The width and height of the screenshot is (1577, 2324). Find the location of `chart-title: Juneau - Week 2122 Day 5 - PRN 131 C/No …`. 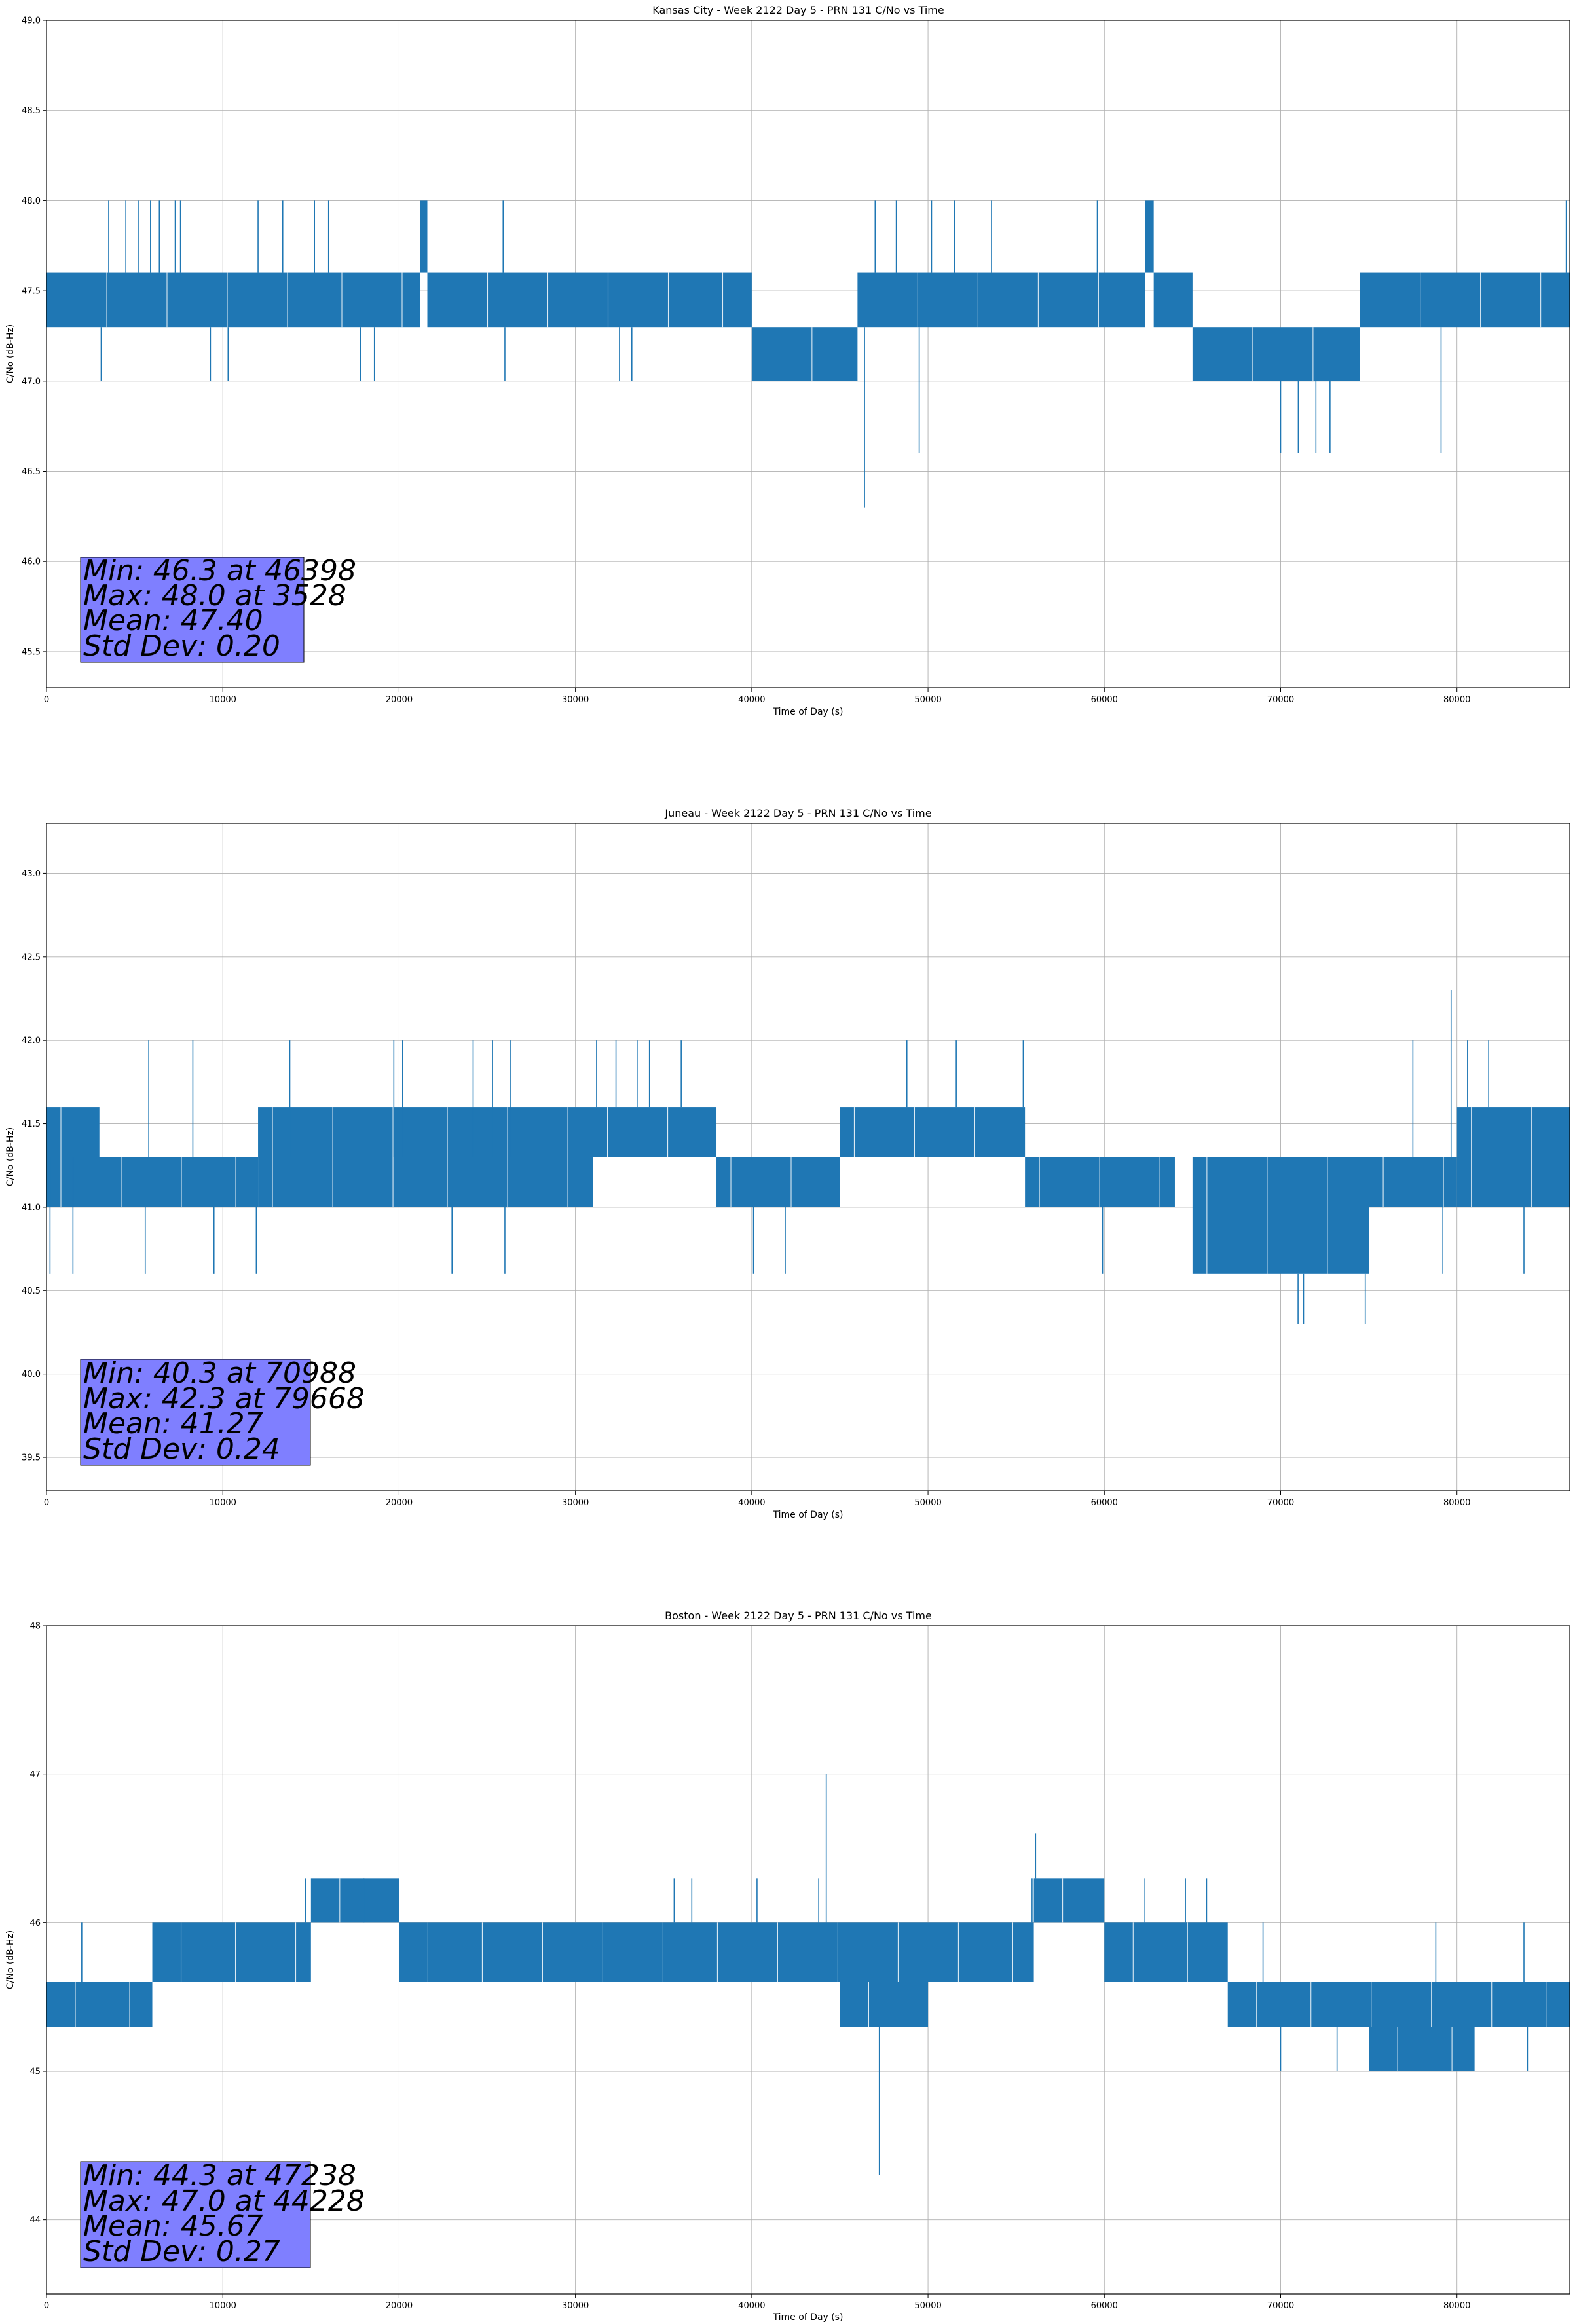

chart-title: Juneau - Week 2122 Day 5 - PRN 131 C/No … is located at coordinates (797, 813).